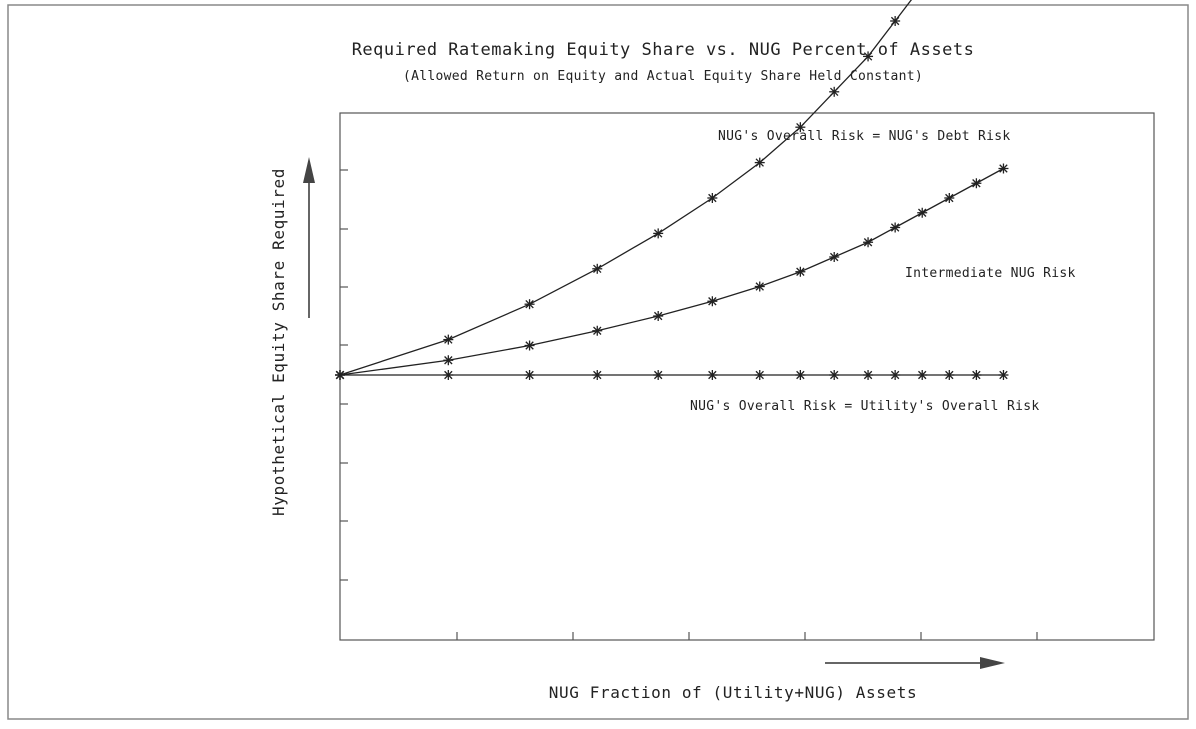 The width and height of the screenshot is (1196, 729). I want to click on y-axis-arrow-head, so click(309, 170).